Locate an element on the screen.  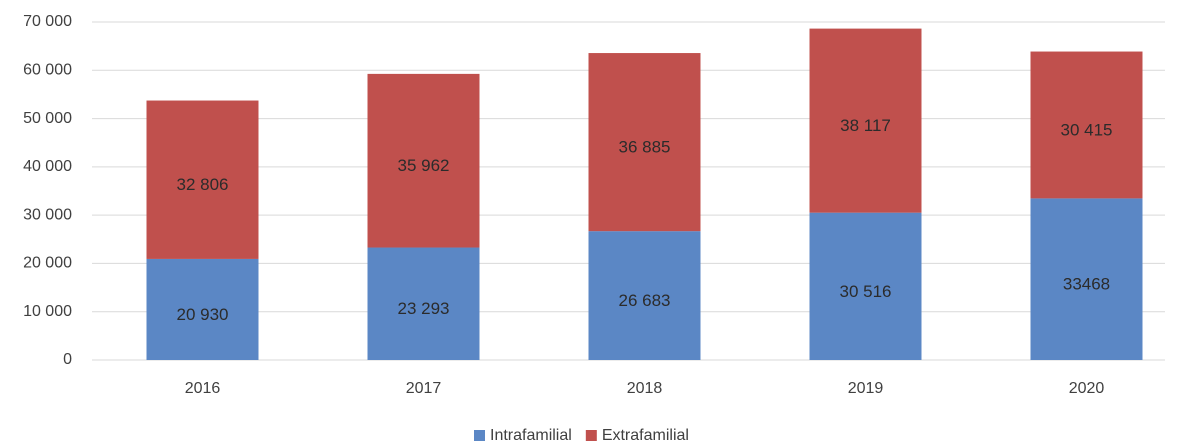
x-tick-label: 2018 is located at coordinates (645, 388).